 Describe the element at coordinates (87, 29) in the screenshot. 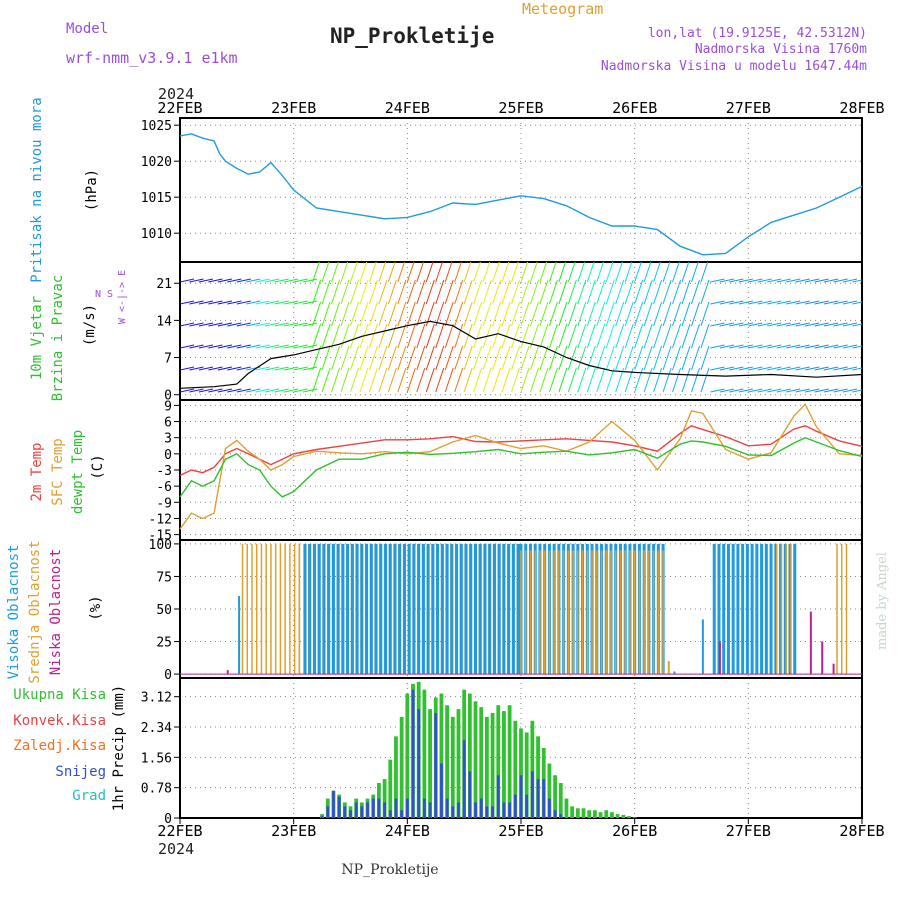

I see `model-label: Model` at that location.